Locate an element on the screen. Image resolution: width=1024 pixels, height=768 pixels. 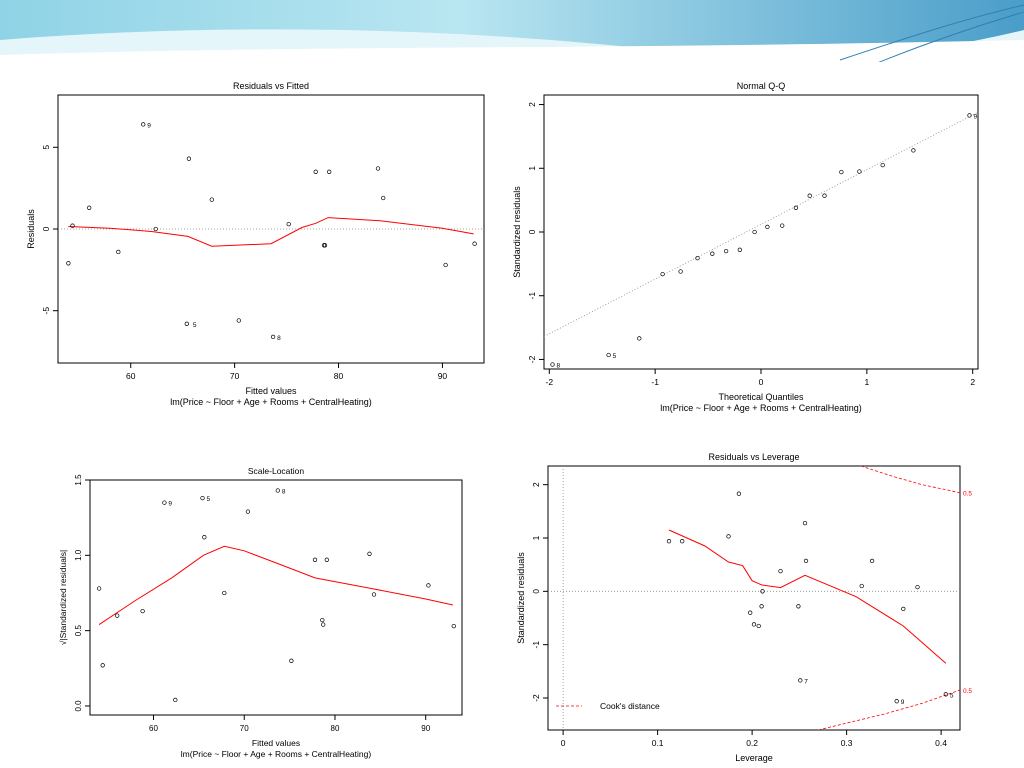
y-tick-label: 1.0 is located at coordinates (78, 555).